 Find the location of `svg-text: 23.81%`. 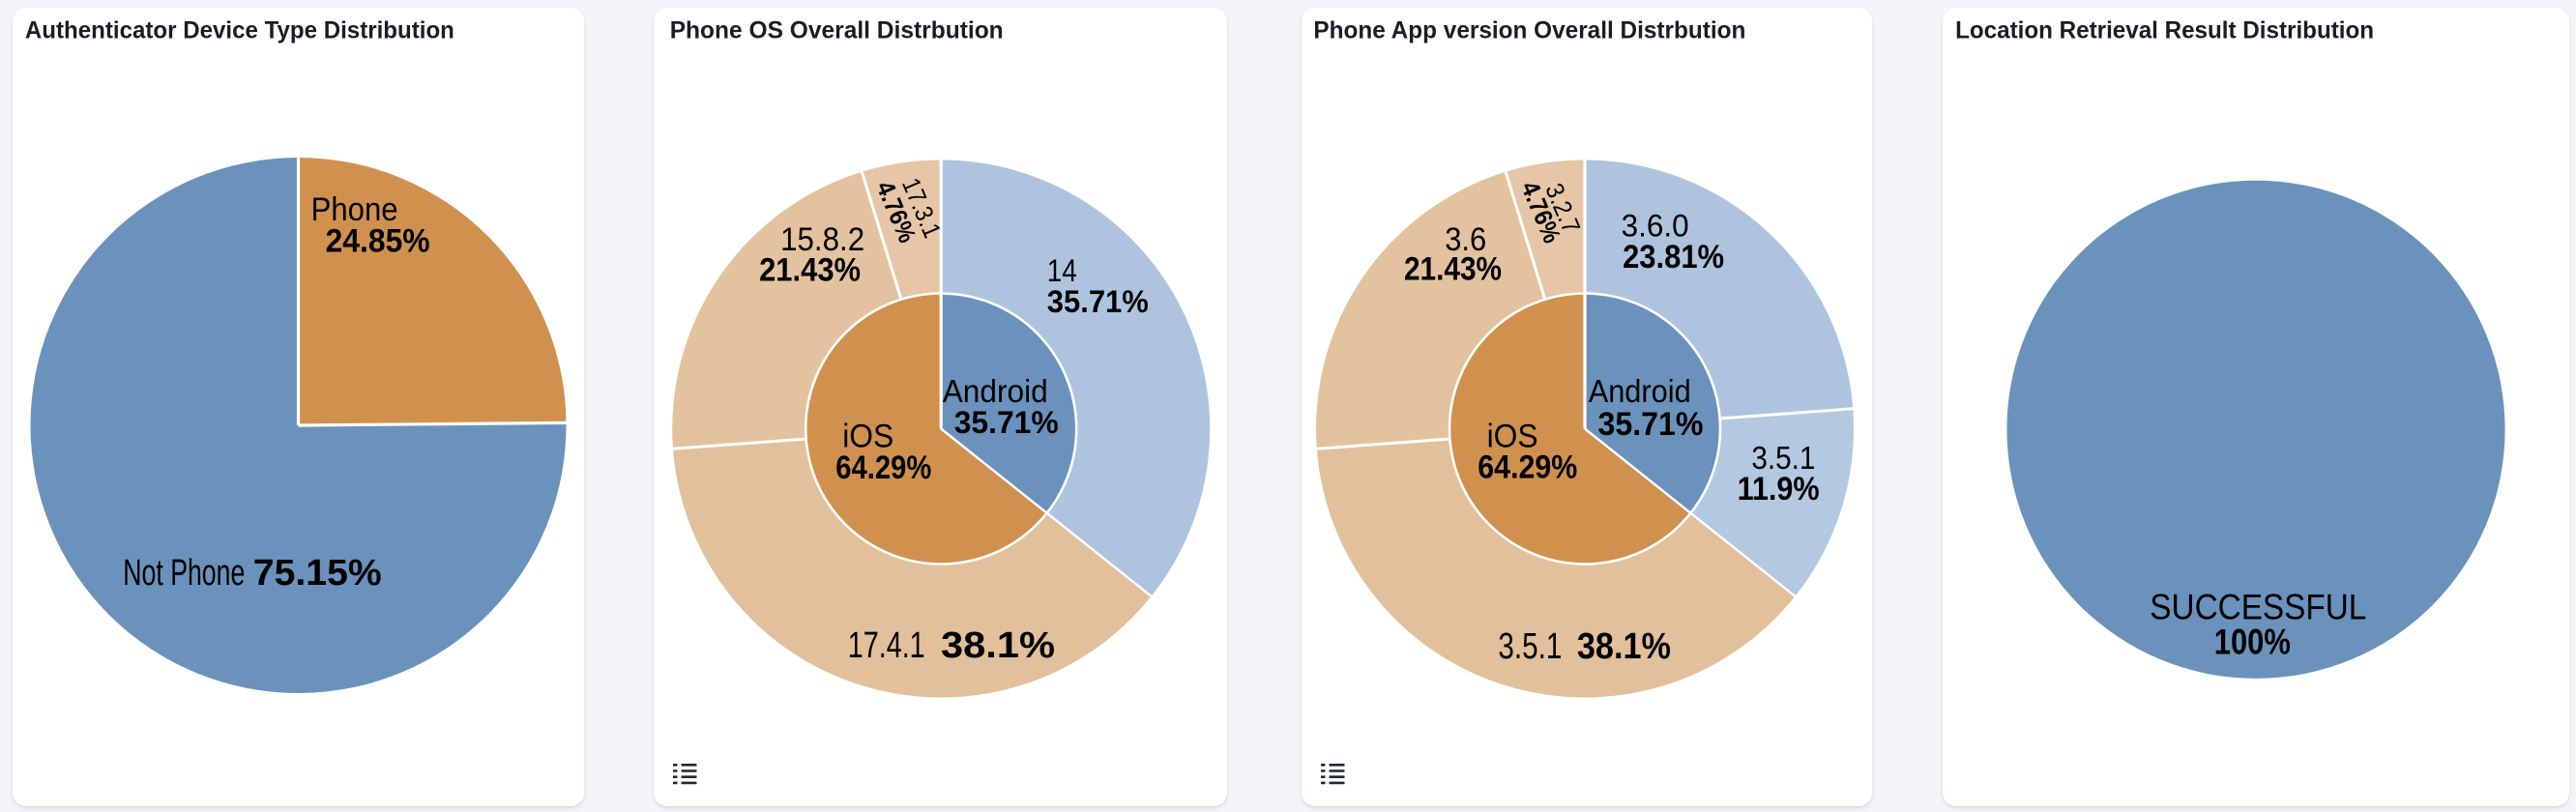

svg-text: 23.81% is located at coordinates (1673, 258).